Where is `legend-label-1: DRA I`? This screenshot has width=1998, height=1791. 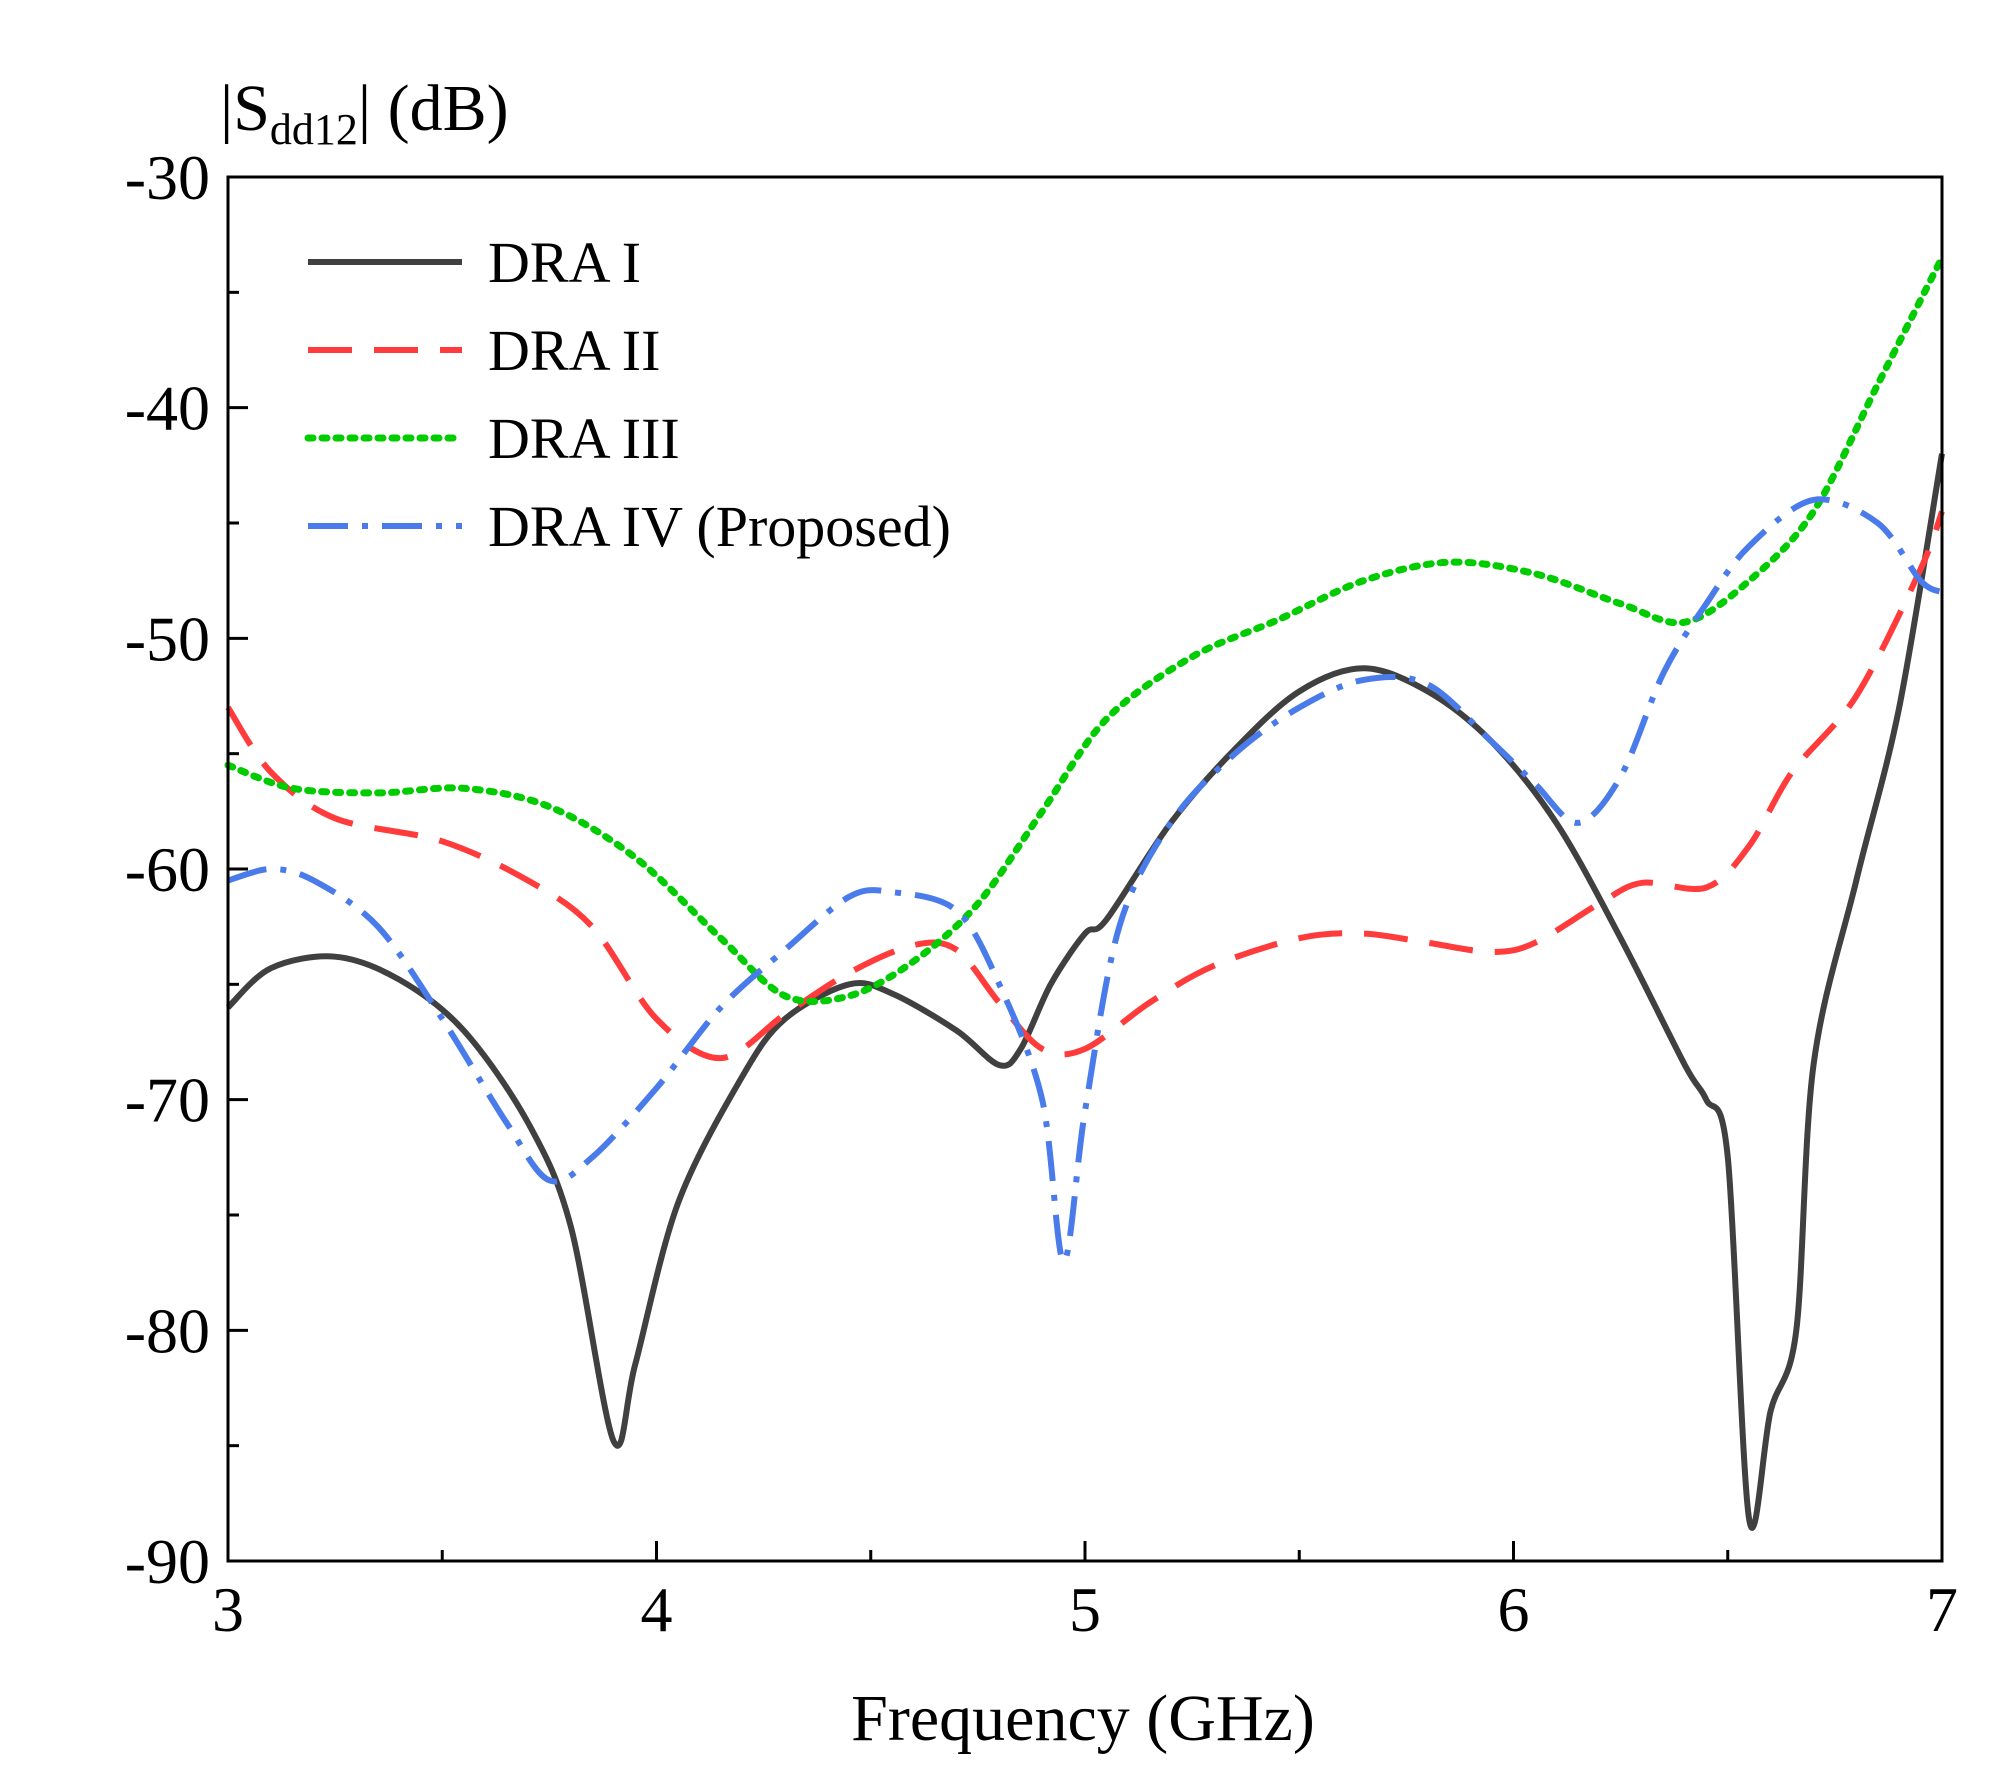 legend-label-1: DRA I is located at coordinates (564, 262).